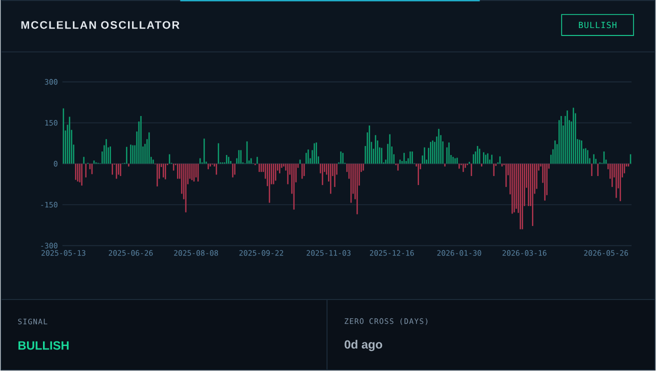 Image resolution: width=656 pixels, height=371 pixels. Describe the element at coordinates (100, 25) in the screenshot. I see `chart-title: MCCLELLAN OSCILLATOR` at that location.